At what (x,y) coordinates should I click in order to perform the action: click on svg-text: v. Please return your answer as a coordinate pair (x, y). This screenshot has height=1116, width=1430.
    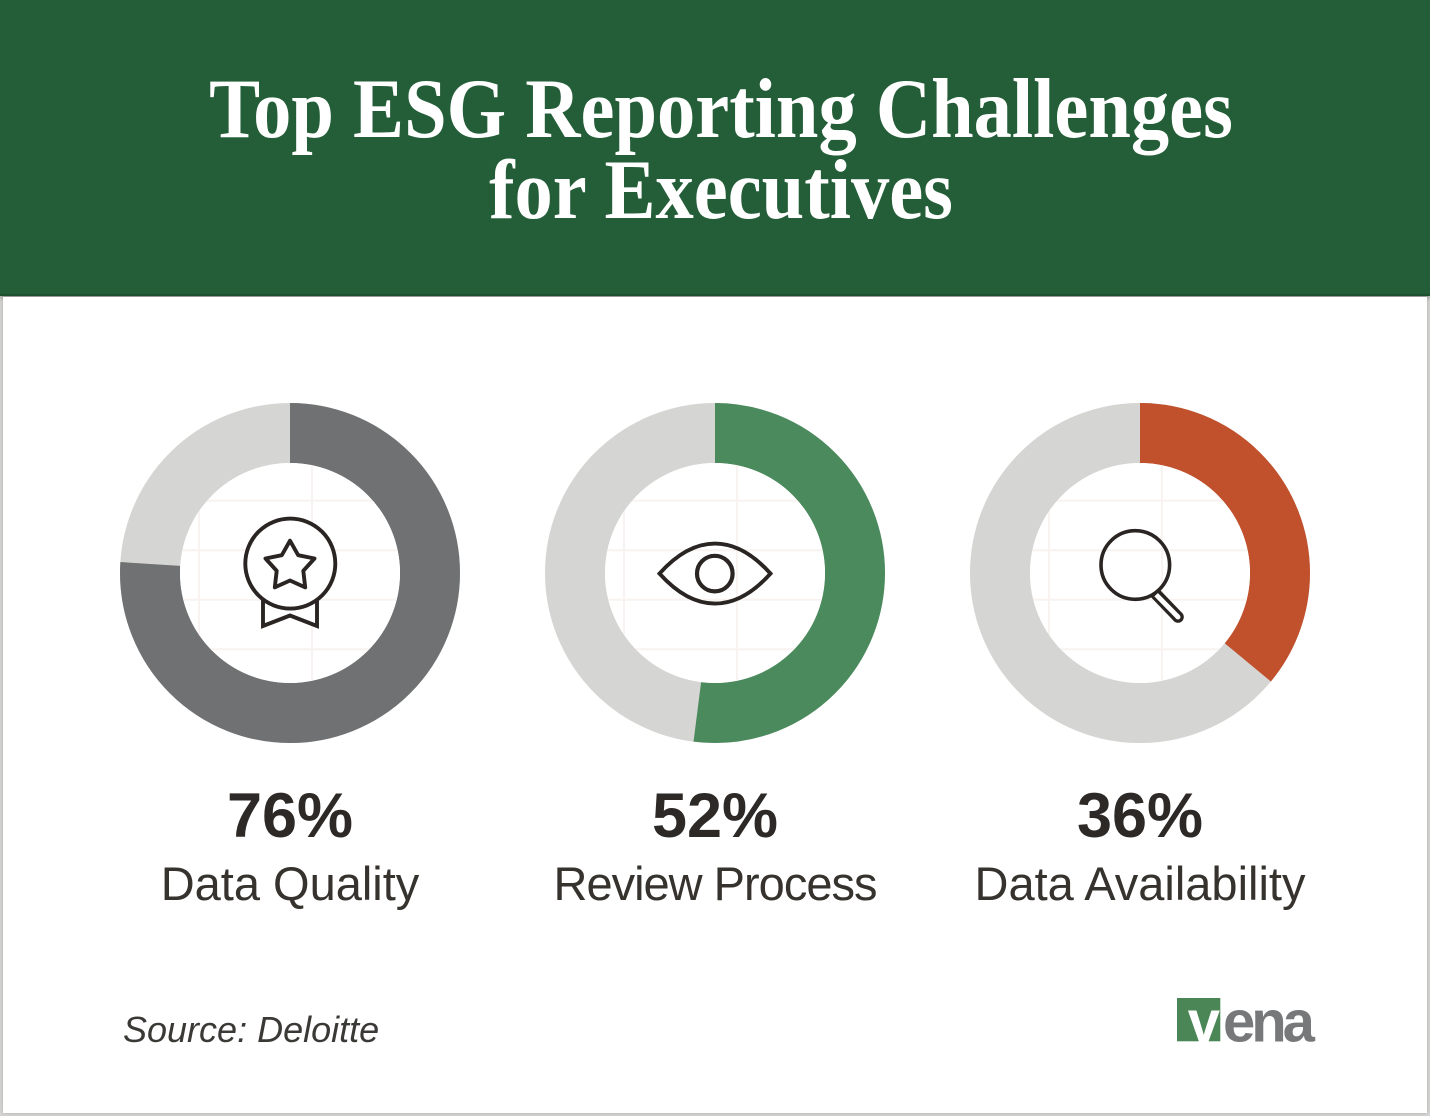
    Looking at the image, I should click on (1204, 1022).